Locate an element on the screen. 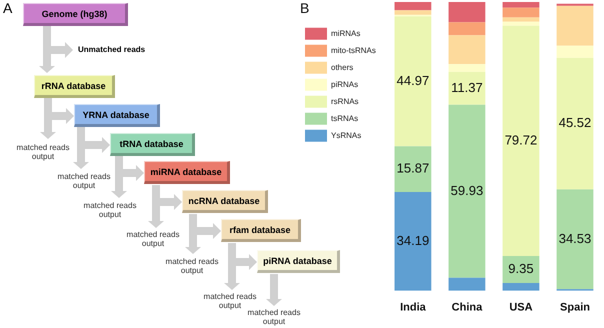  x-tick-label: India is located at coordinates (413, 307).